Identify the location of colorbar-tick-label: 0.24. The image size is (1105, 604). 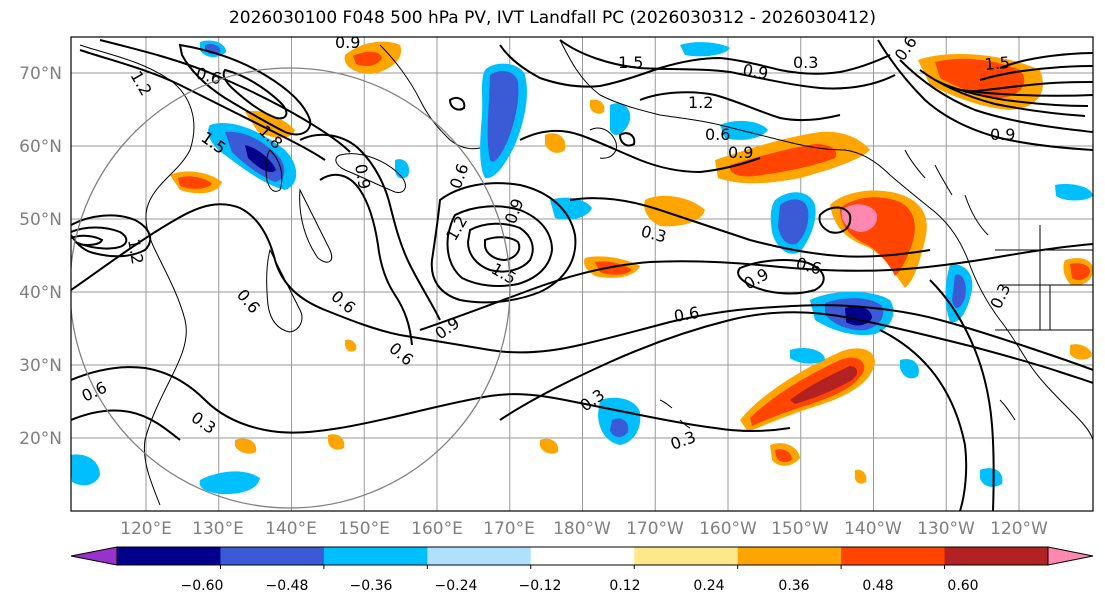
(708, 586).